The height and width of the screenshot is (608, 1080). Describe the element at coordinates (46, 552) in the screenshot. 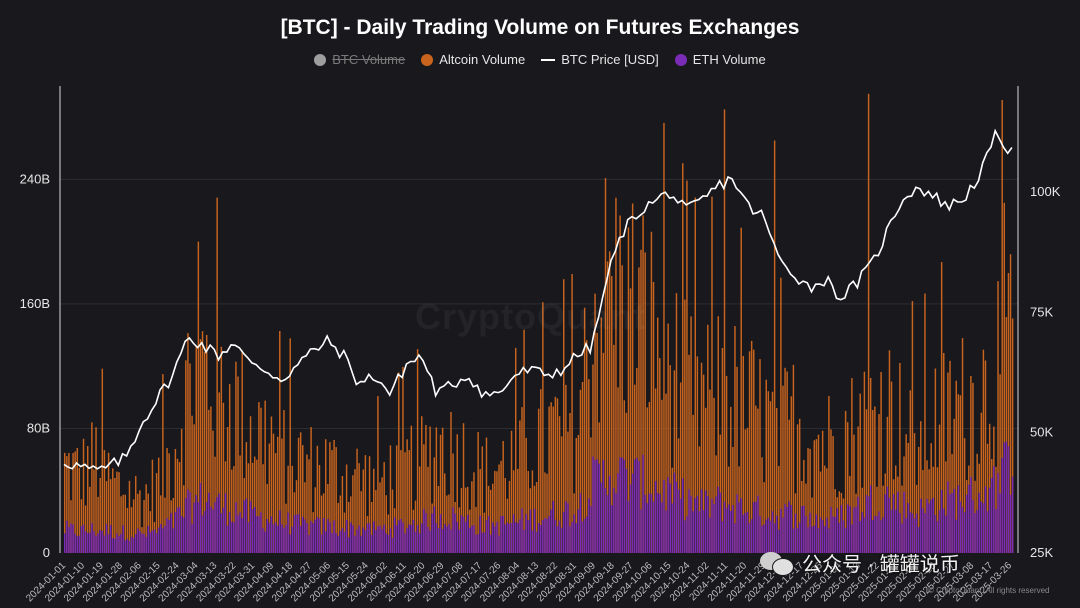

I see `left-tick-label: 0` at that location.